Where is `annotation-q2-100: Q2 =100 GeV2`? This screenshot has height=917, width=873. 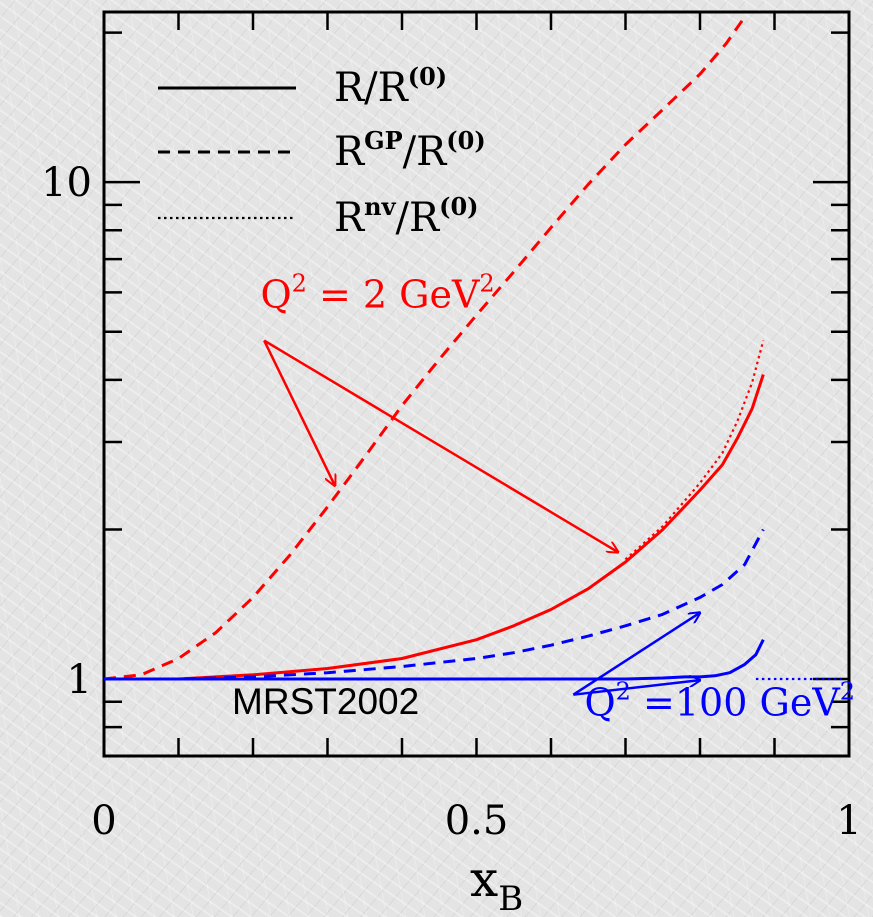
annotation-q2-100: Q2 =100 GeV2 is located at coordinates (720, 700).